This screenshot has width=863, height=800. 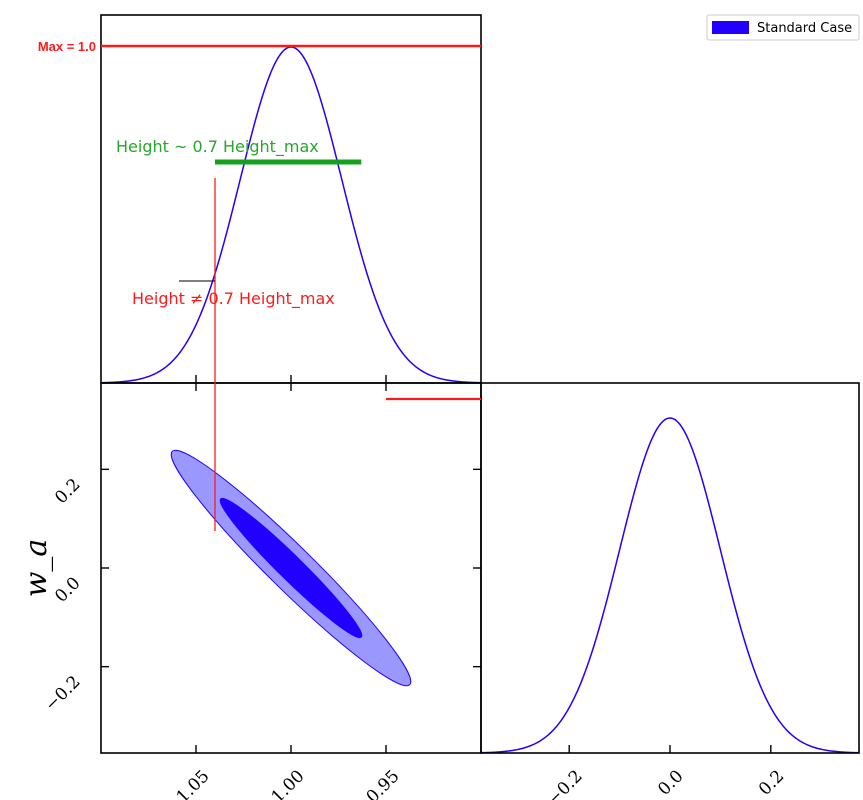 I want to click on w0-tick-label: −0.95, so click(x=378, y=783).